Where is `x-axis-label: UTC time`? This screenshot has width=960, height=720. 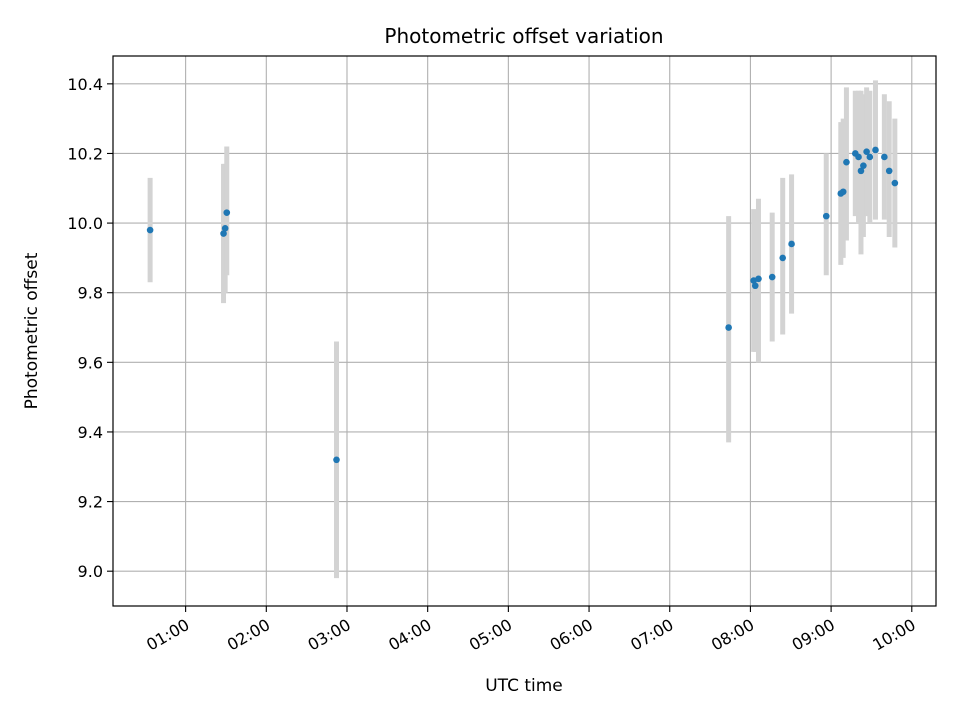 x-axis-label: UTC time is located at coordinates (524, 686).